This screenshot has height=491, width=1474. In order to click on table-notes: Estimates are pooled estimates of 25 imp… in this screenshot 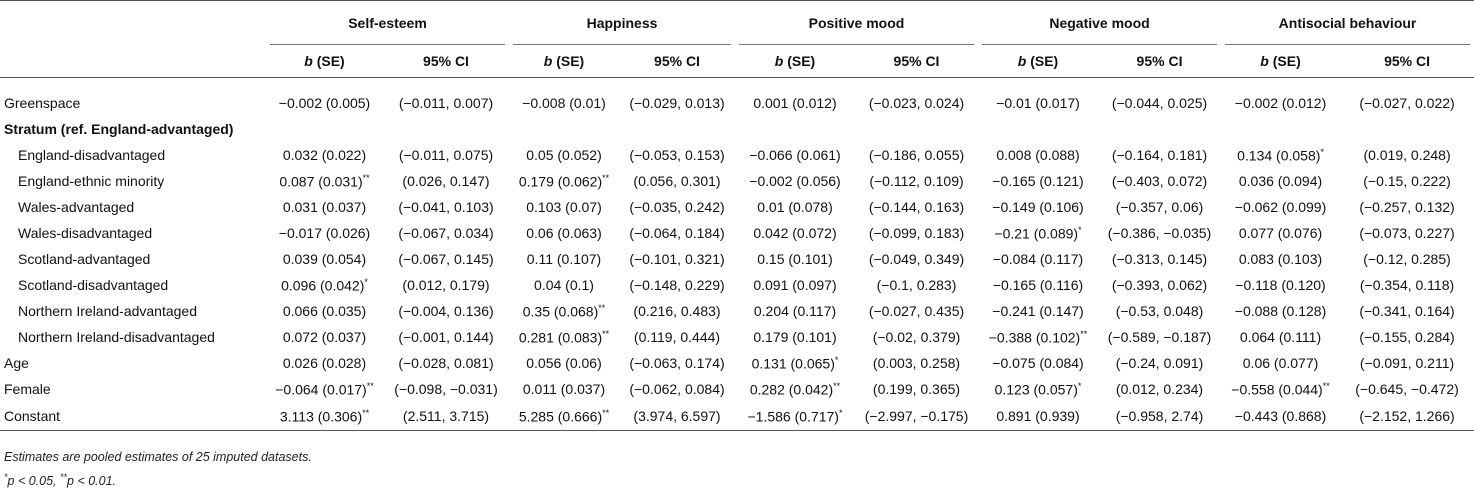, I will do `click(158, 469)`.